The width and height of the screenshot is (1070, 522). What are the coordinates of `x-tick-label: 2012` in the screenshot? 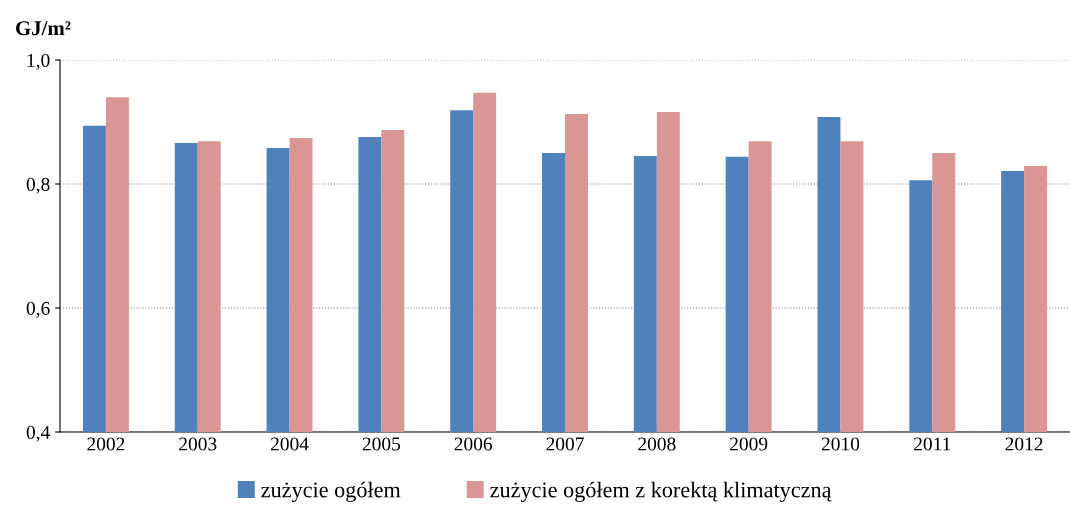 It's located at (1024, 444).